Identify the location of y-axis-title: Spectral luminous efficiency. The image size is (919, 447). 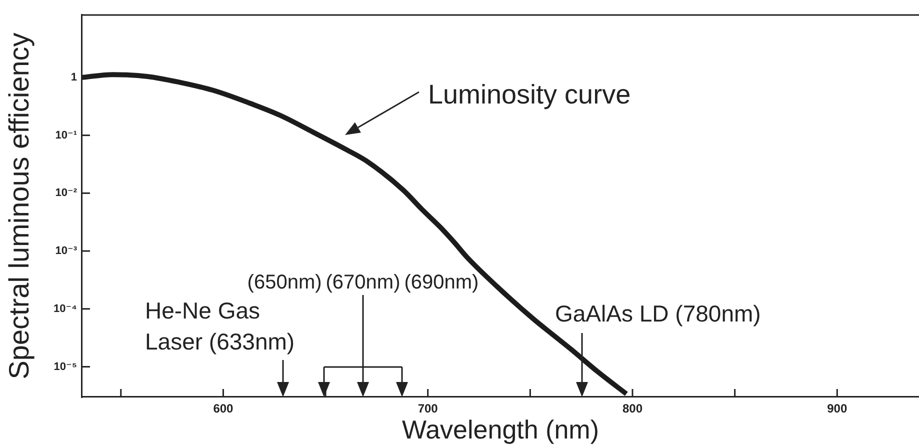
(19, 206).